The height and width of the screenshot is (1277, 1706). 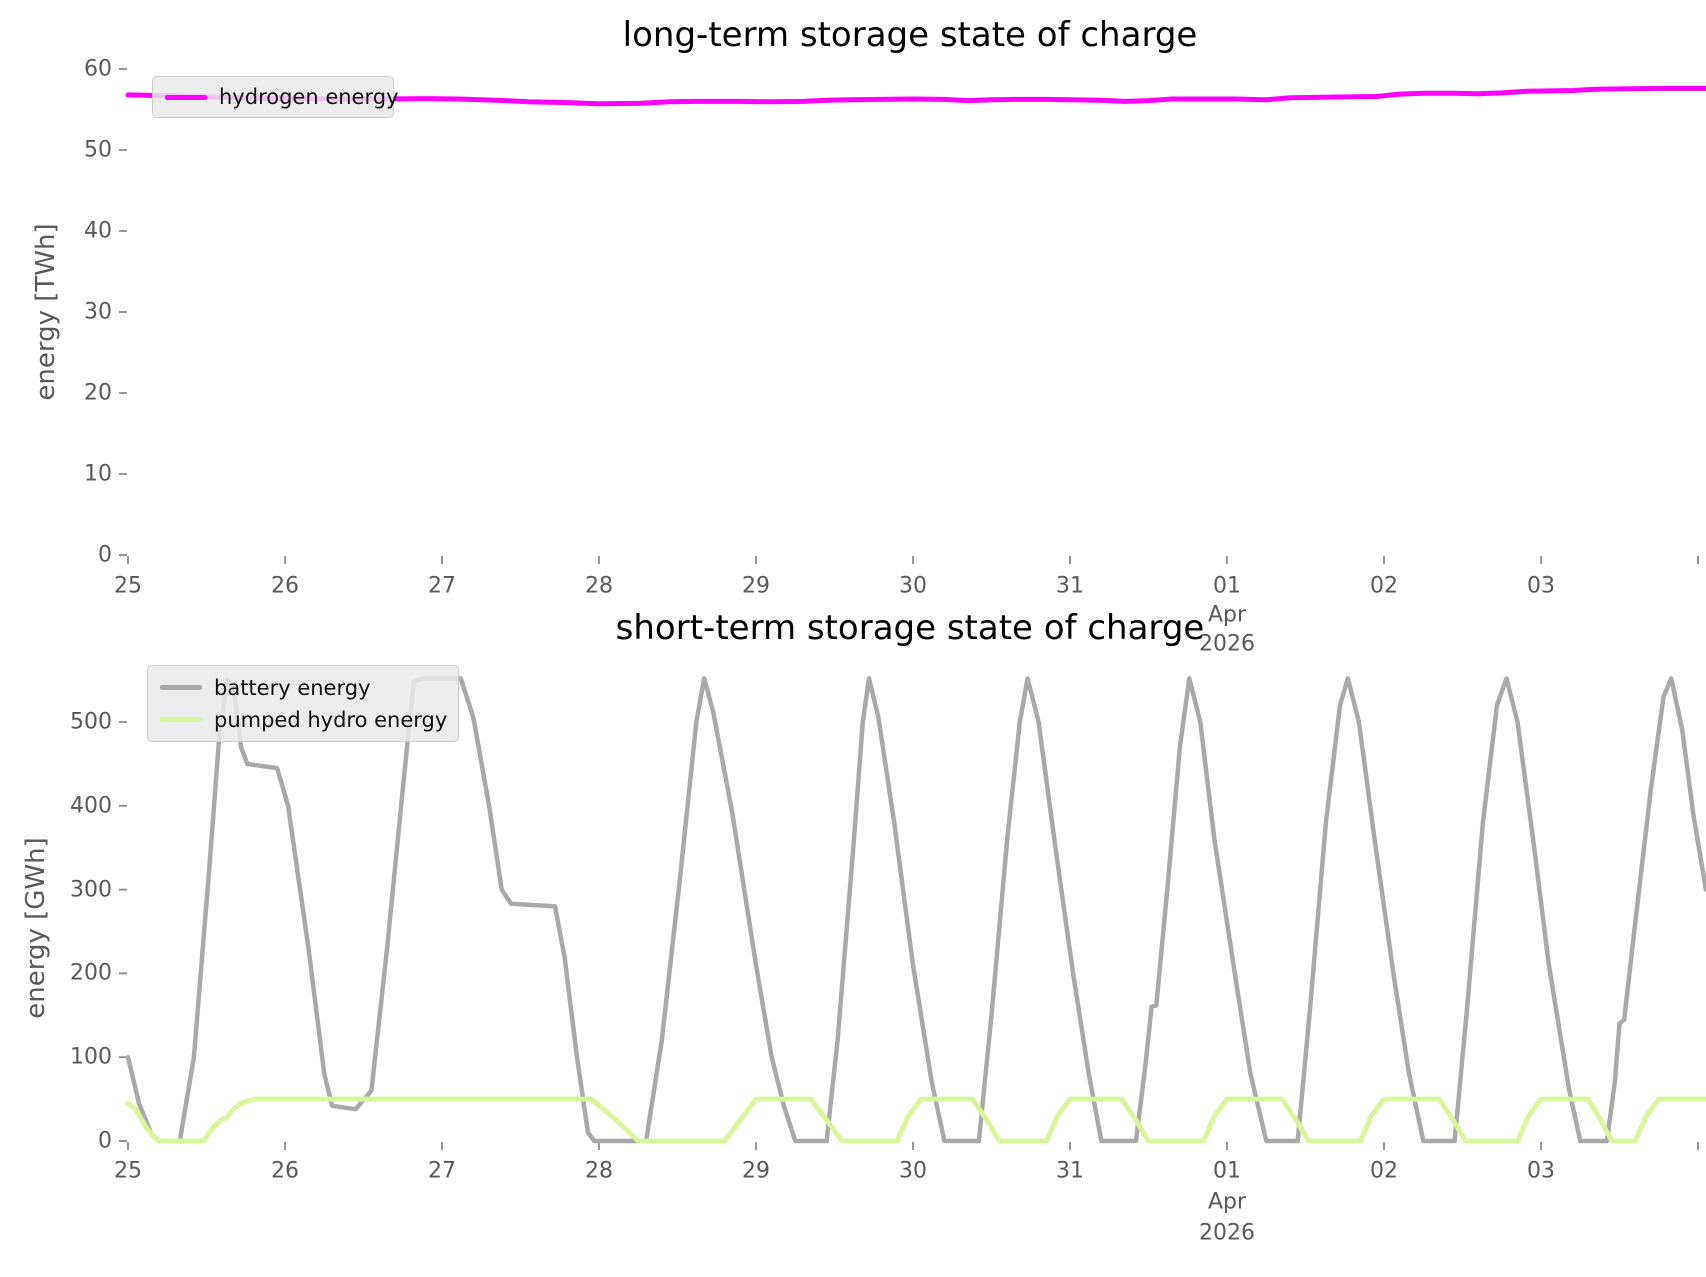 I want to click on legend-label-hydrogen-energy: hydrogen energy, so click(x=309, y=97).